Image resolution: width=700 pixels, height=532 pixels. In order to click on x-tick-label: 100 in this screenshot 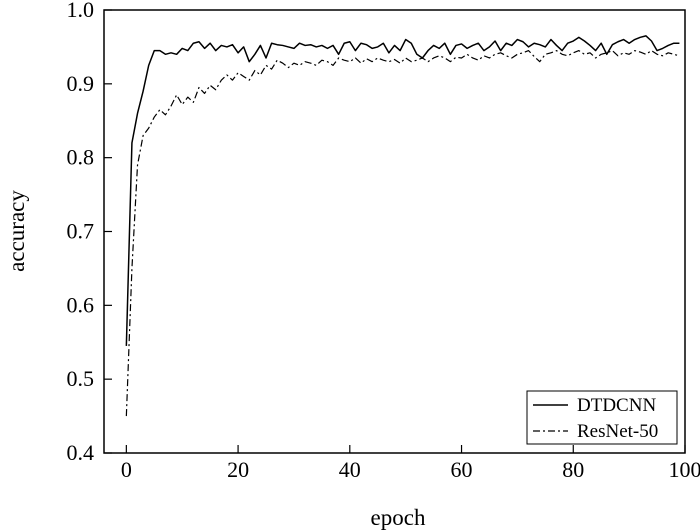, I will do `click(684, 469)`.